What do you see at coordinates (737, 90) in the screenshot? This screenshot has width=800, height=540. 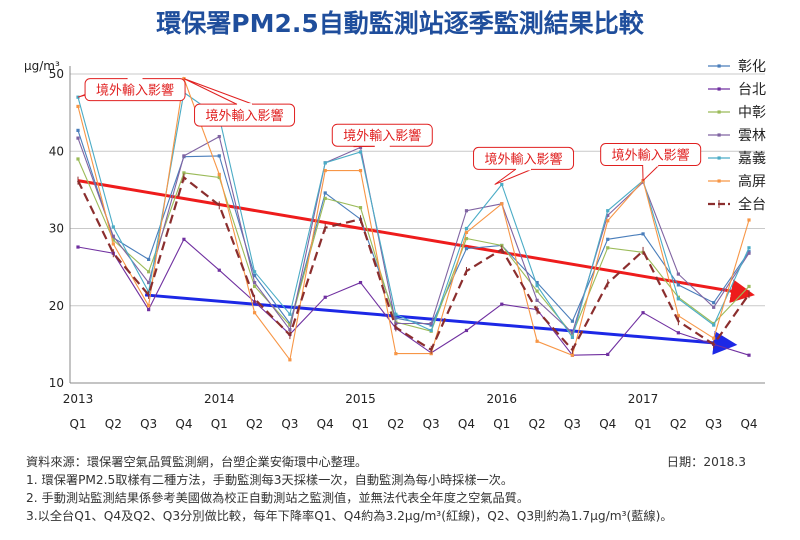 I see `legend-item: 台北` at bounding box center [737, 90].